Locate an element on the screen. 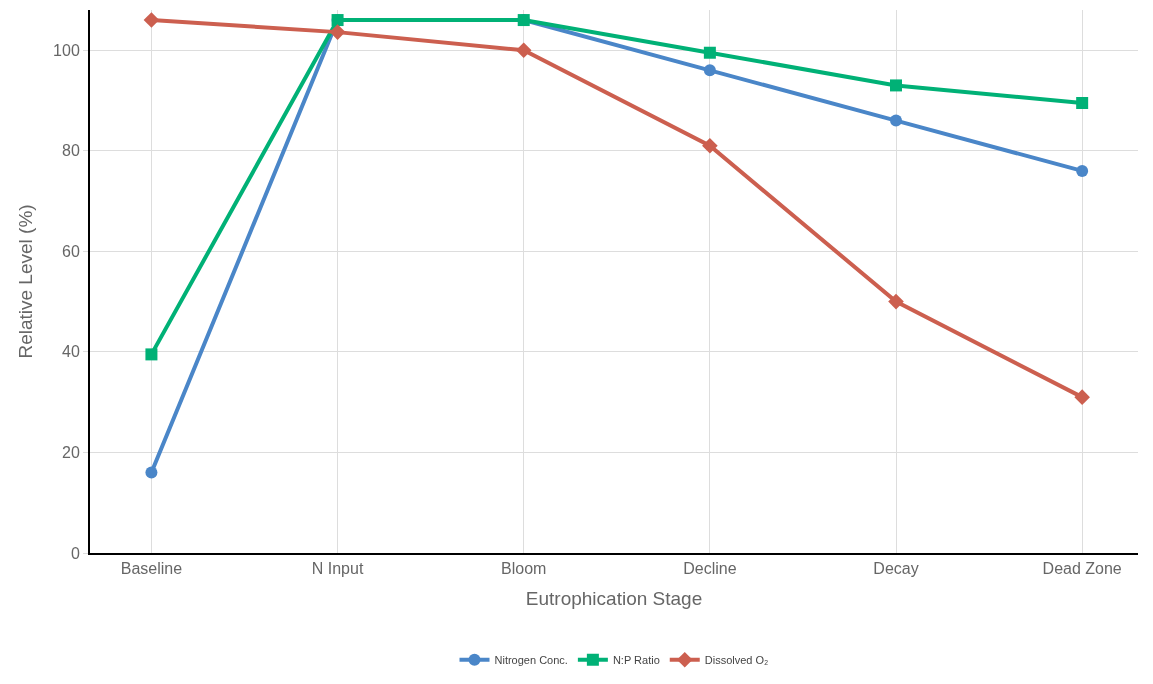 The image size is (1153, 684). x-tick-label: N Input is located at coordinates (337, 569).